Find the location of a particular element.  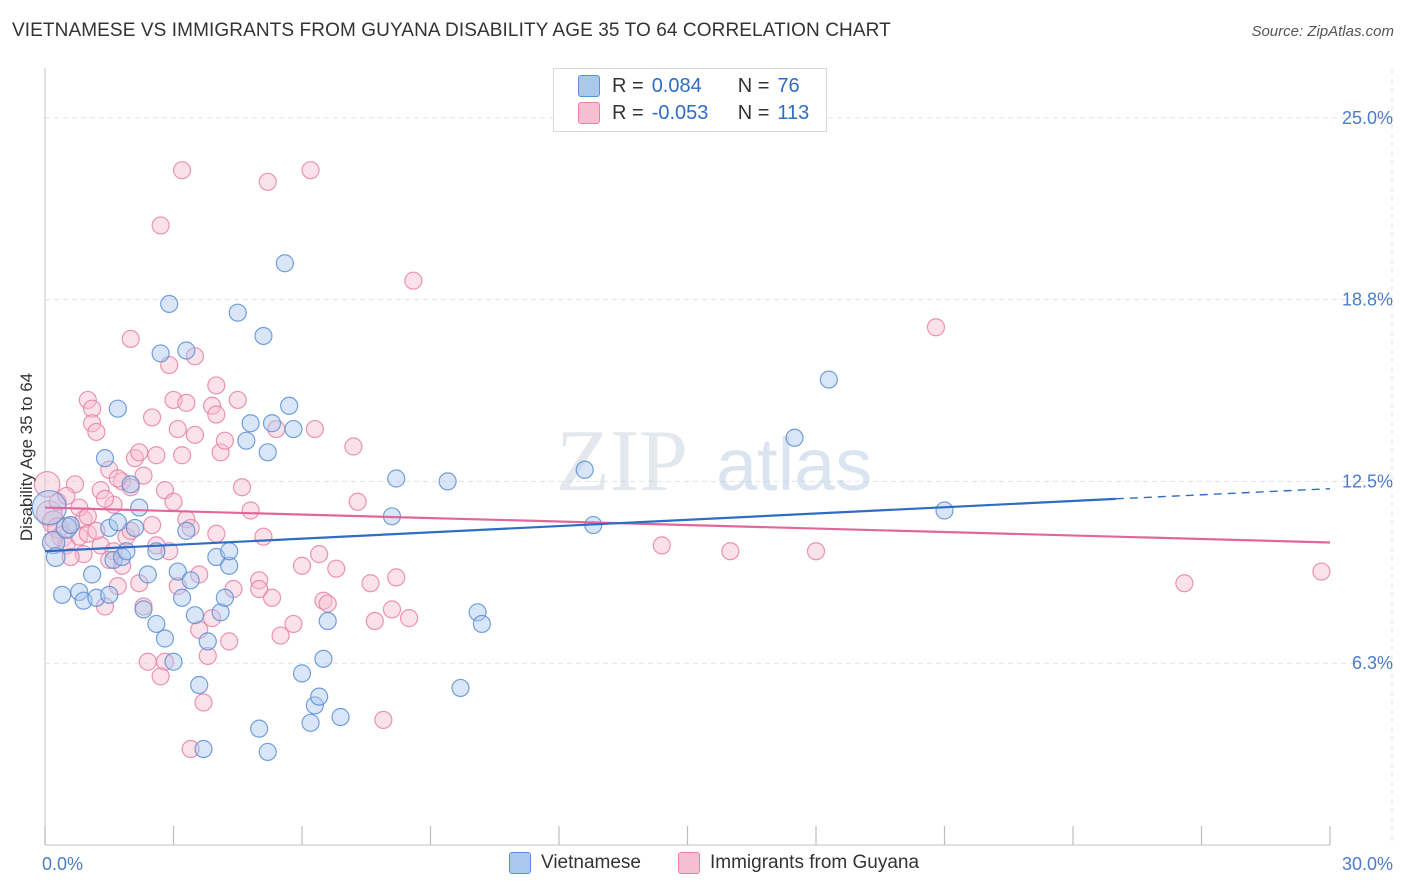

correlation-legend: R = 0.084 N = 76 R = -0.053 N = 113 is located at coordinates (690, 100).